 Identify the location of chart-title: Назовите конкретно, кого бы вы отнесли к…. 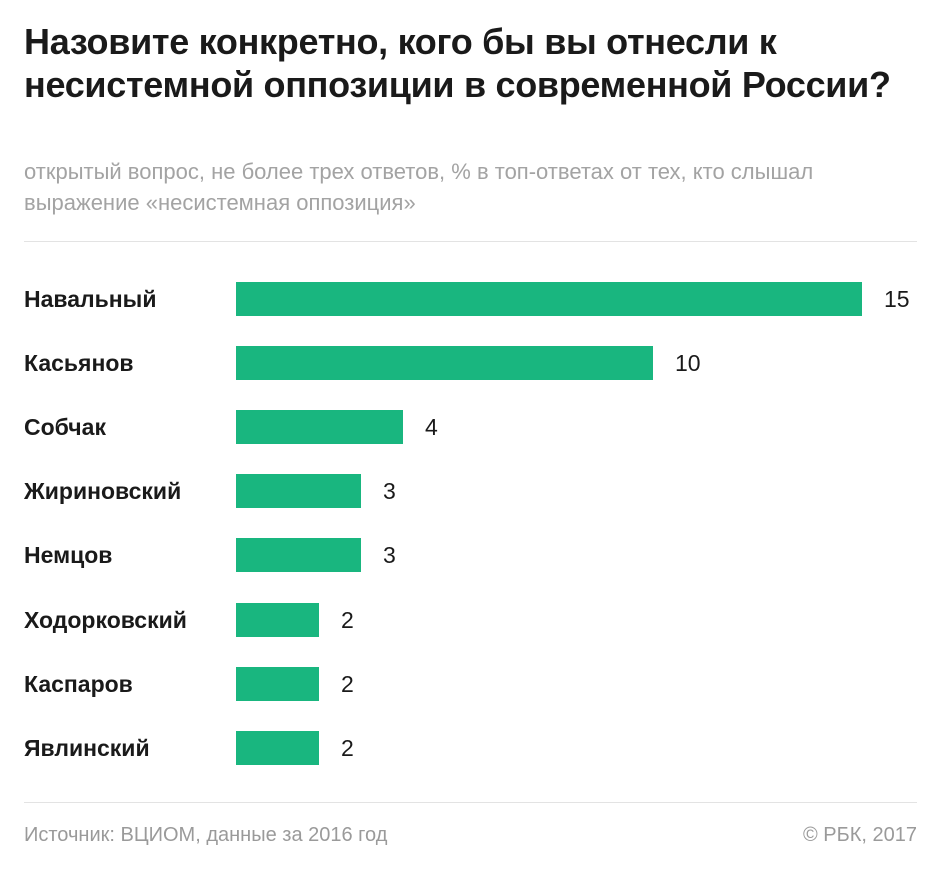
(457, 63).